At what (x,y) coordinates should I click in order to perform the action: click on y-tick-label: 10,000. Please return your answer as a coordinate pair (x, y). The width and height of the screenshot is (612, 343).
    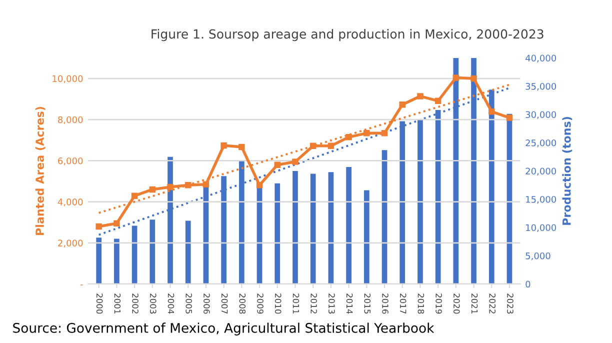
    Looking at the image, I should click on (67, 79).